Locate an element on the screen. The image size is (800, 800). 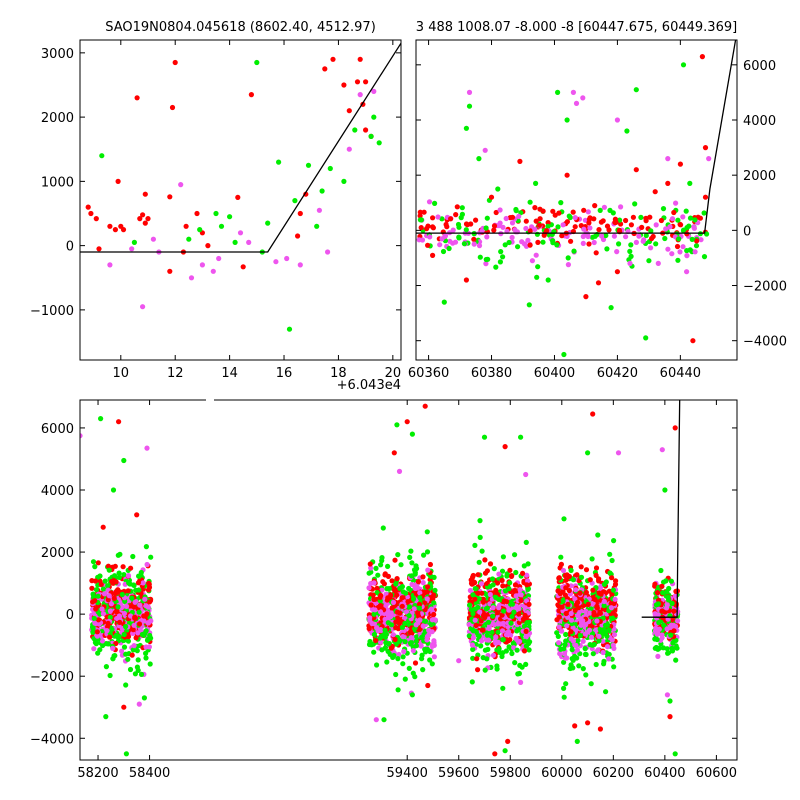
y-tick-label: 2000 is located at coordinates (759, 176).